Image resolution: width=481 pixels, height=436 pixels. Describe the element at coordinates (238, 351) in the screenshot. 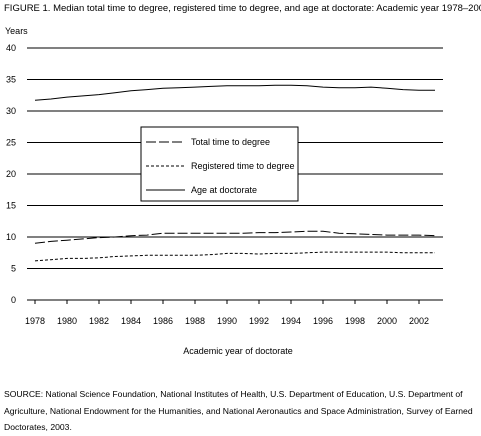

I see `x-axis-label: Academic year of doctorate` at that location.